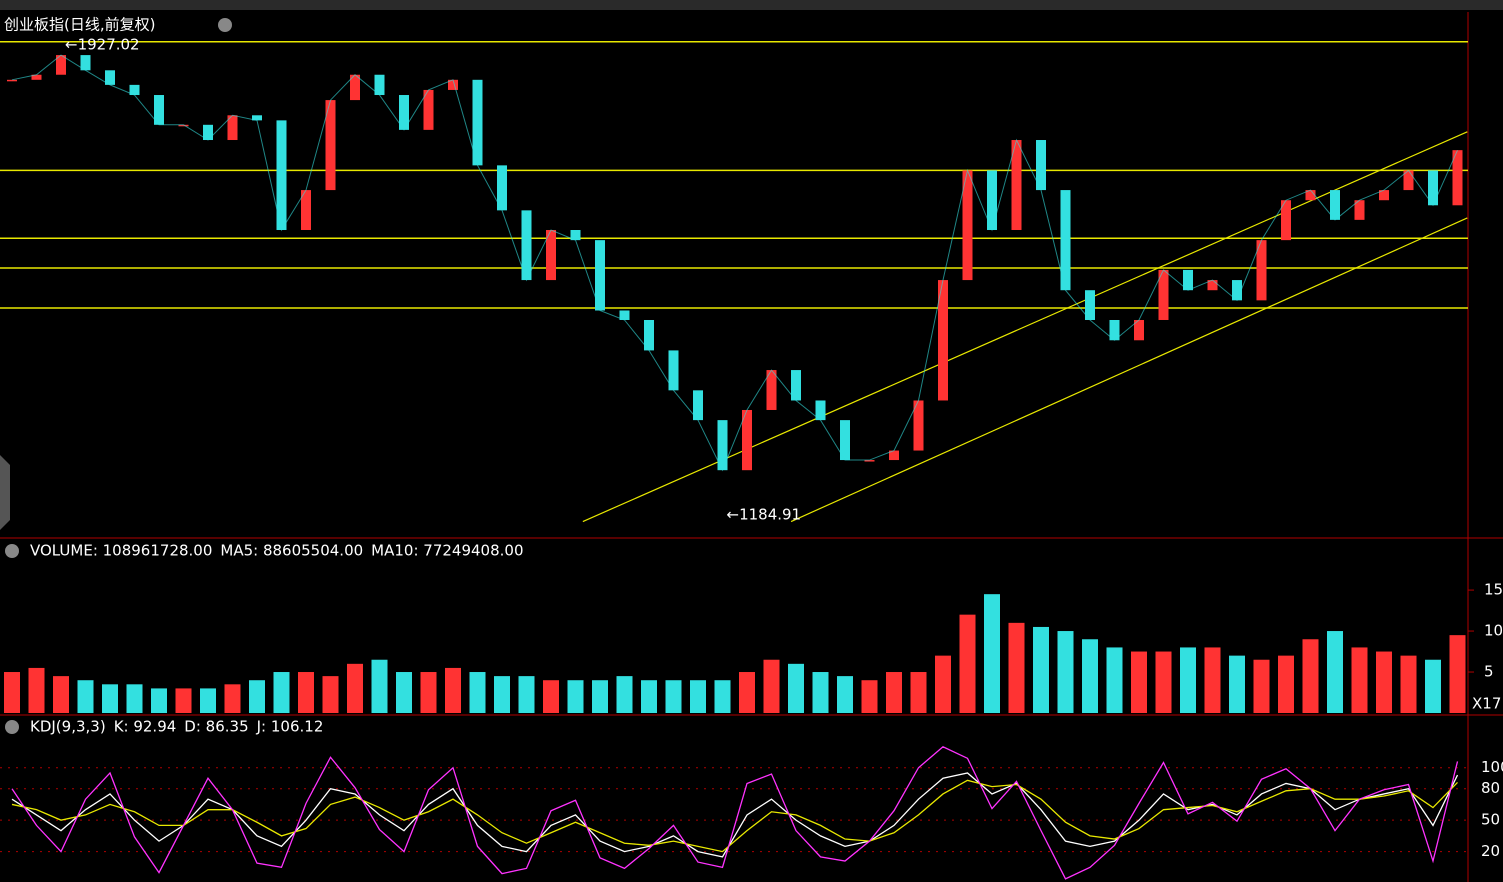 This screenshot has width=1503, height=882. What do you see at coordinates (290, 727) in the screenshot?
I see `legend-entry: J: 106.12` at bounding box center [290, 727].